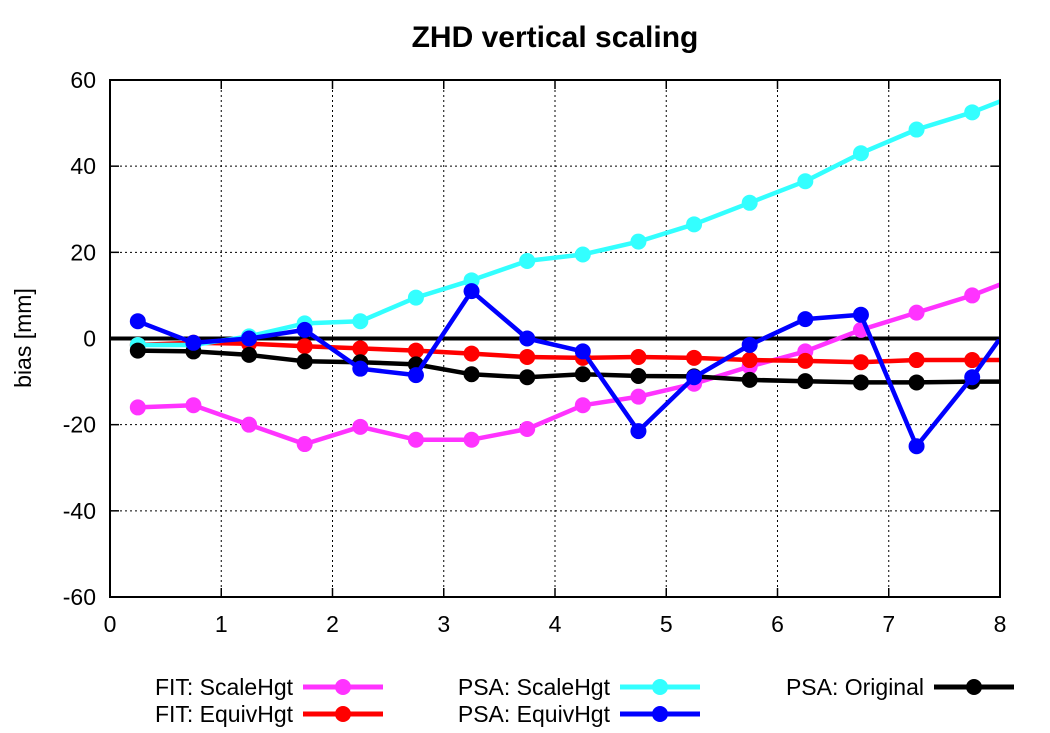 Image resolution: width=1050 pixels, height=733 pixels. Describe the element at coordinates (79, 511) in the screenshot. I see `y-tick-label: -40` at that location.